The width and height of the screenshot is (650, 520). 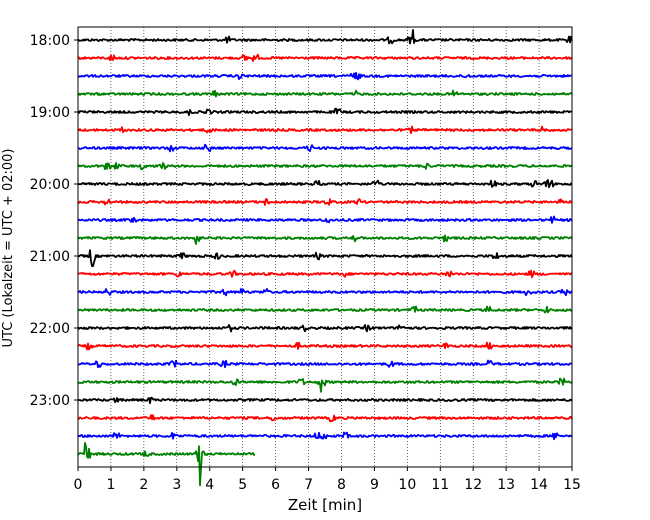 I want to click on y-tick-label: 21:00, so click(x=50, y=257).